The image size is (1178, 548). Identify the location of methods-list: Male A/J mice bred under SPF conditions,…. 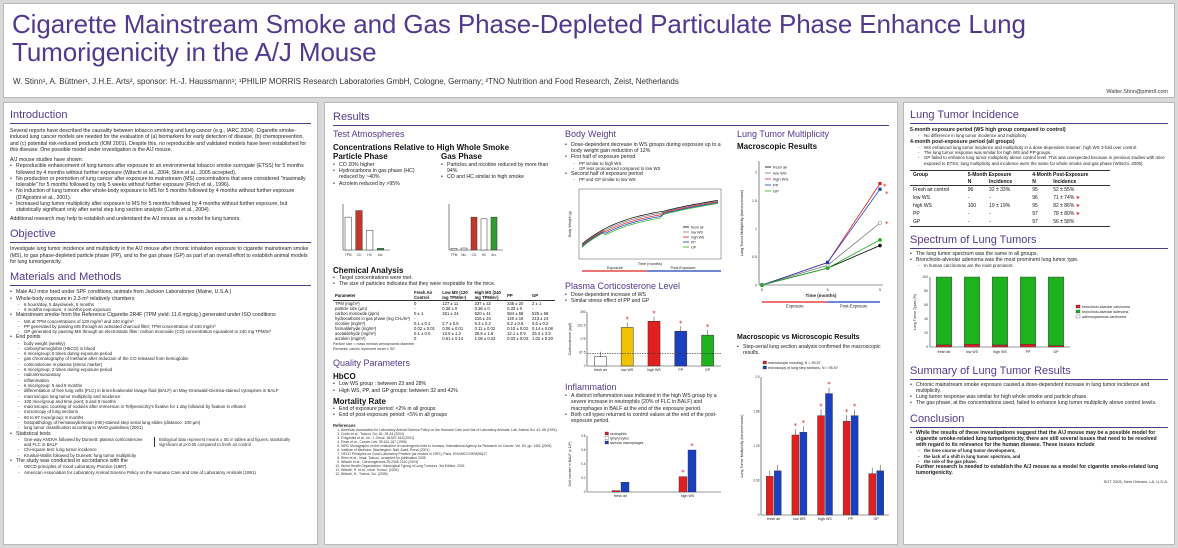
(160, 295).